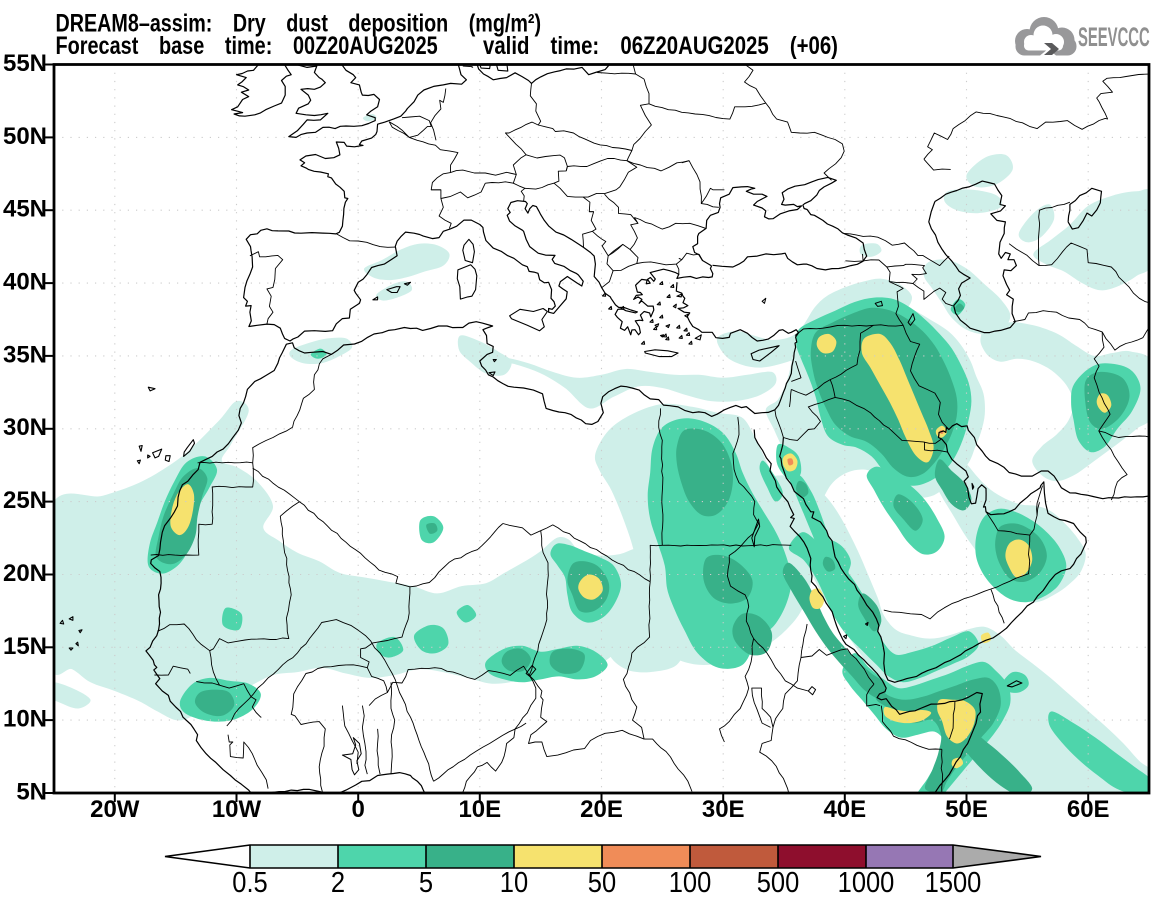  I want to click on svg-text: 1000, so click(866, 881).